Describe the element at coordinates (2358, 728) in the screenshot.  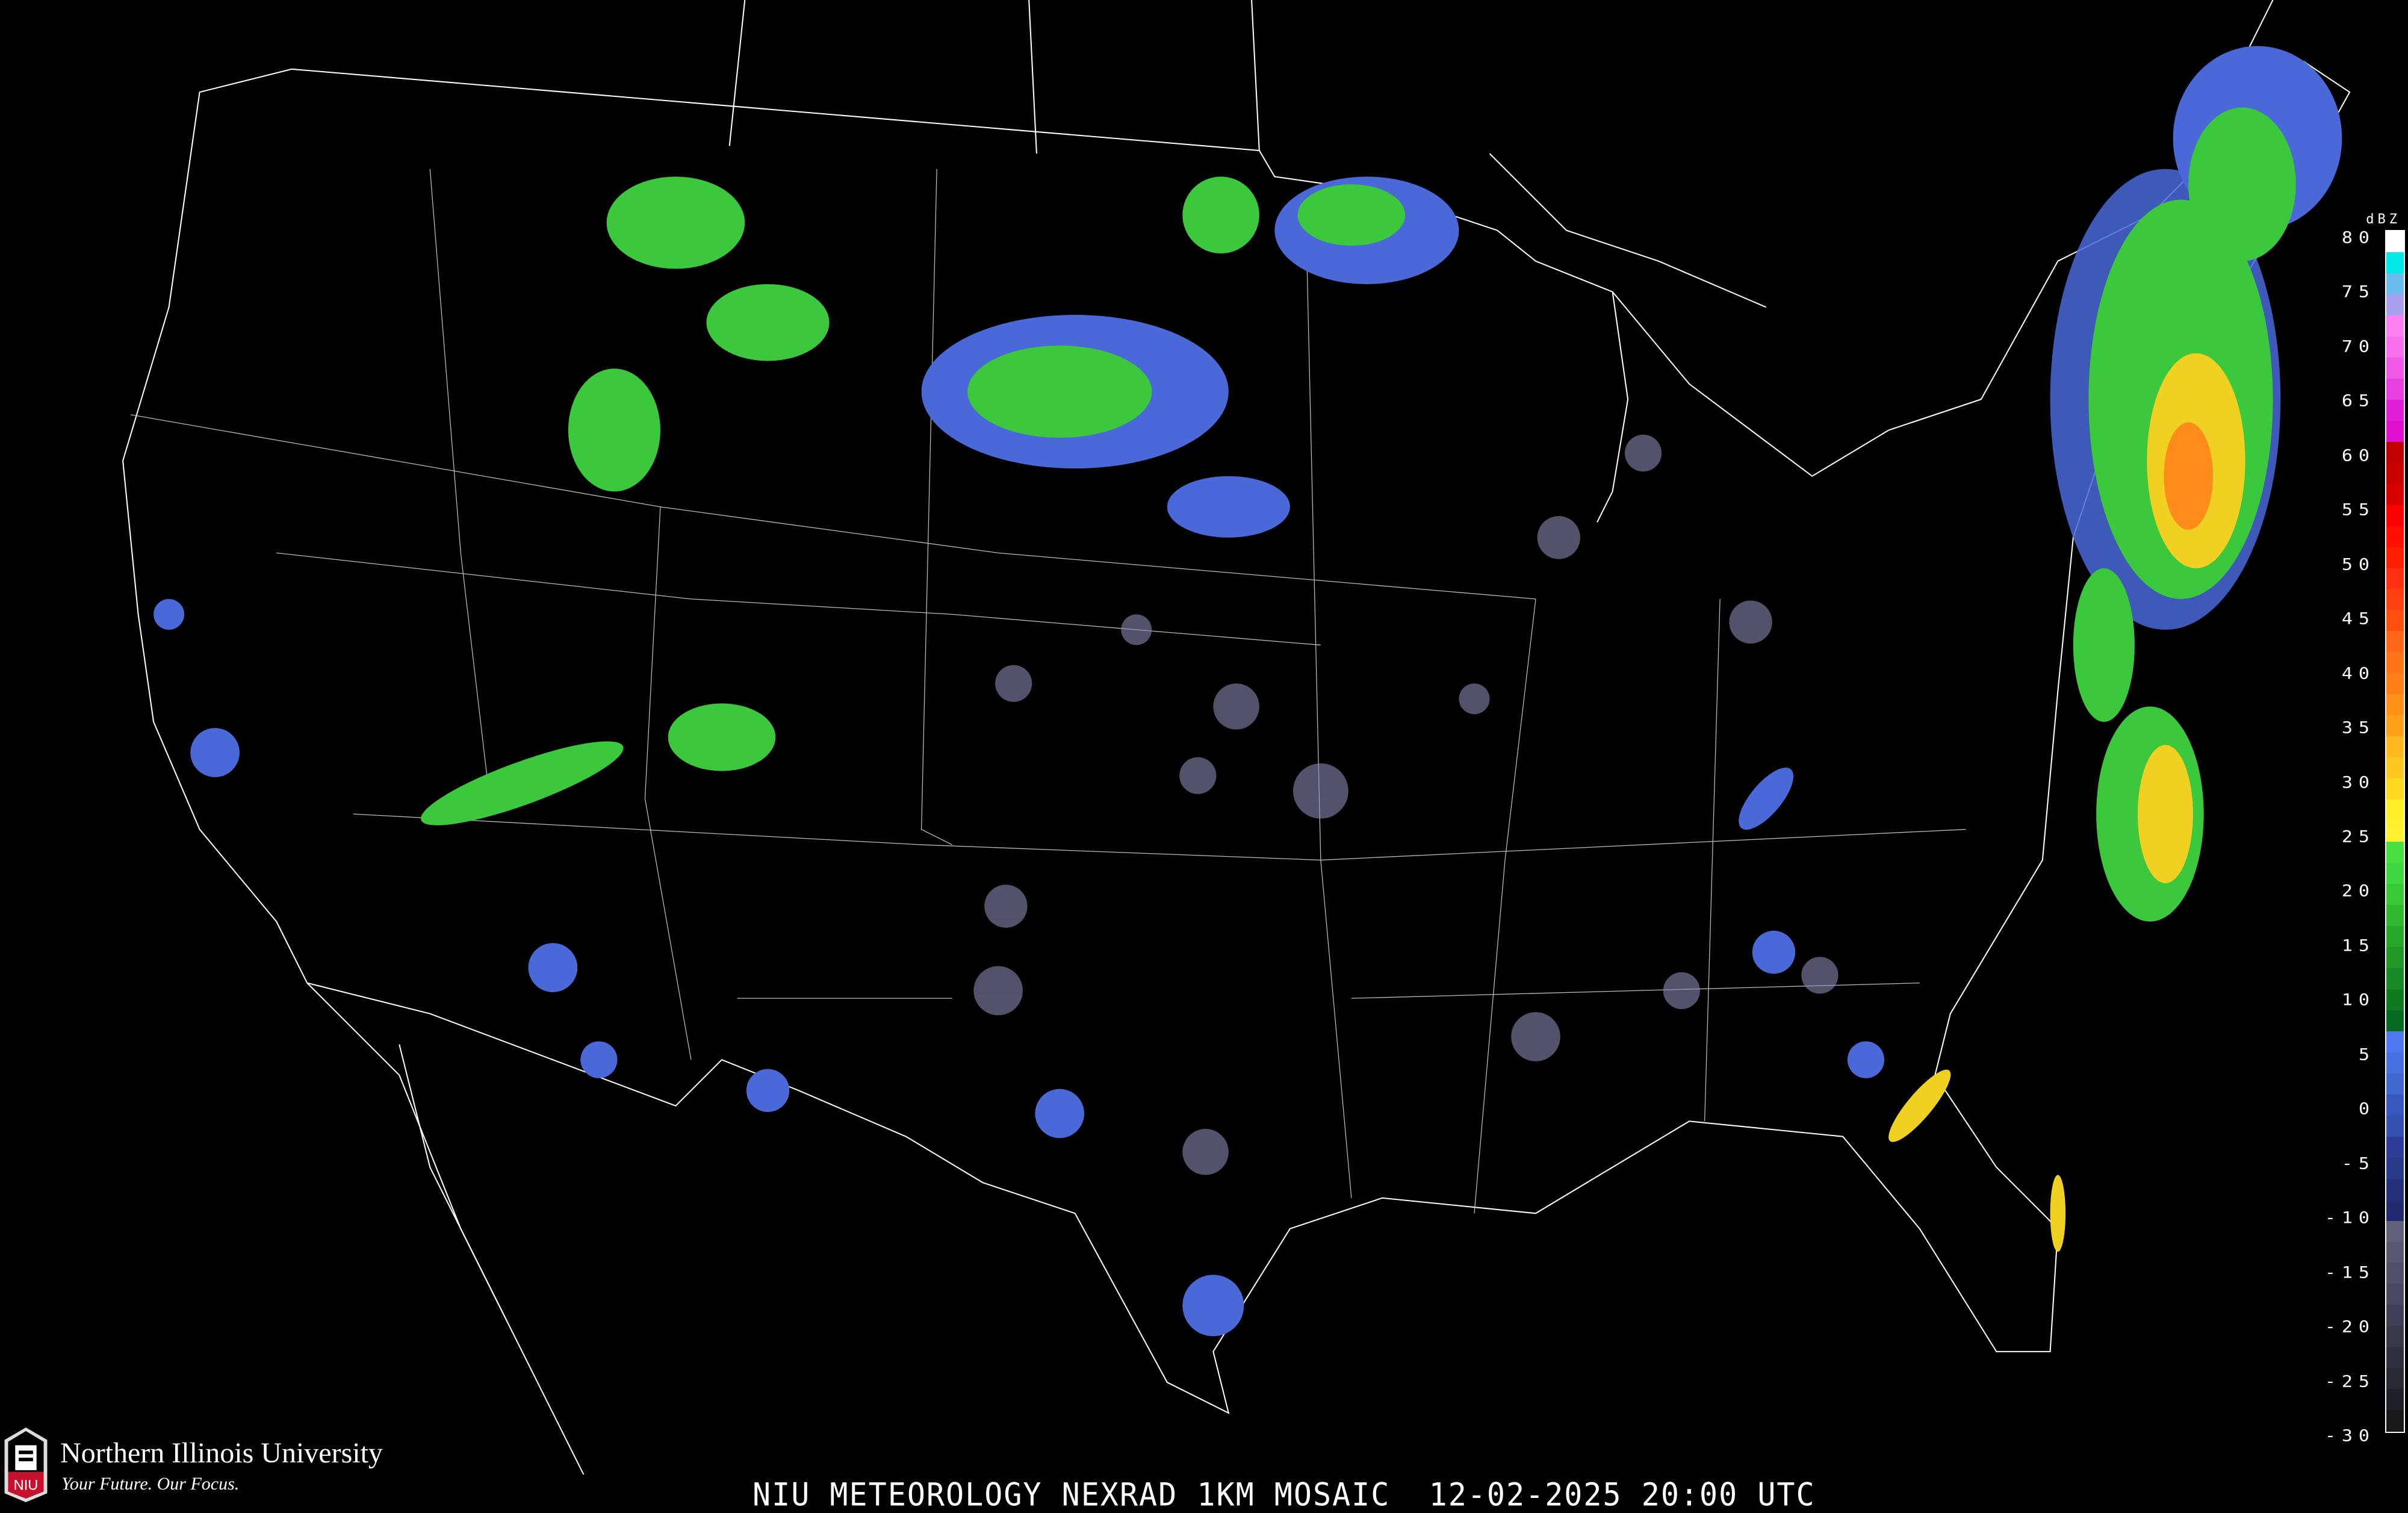
I see `legend-tick-label: 35` at that location.